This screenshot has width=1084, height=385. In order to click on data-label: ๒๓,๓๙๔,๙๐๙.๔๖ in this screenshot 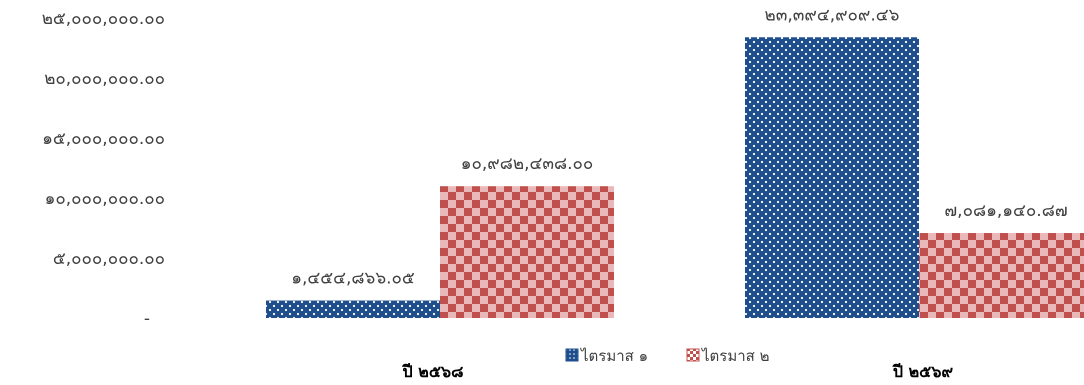, I will do `click(832, 15)`.